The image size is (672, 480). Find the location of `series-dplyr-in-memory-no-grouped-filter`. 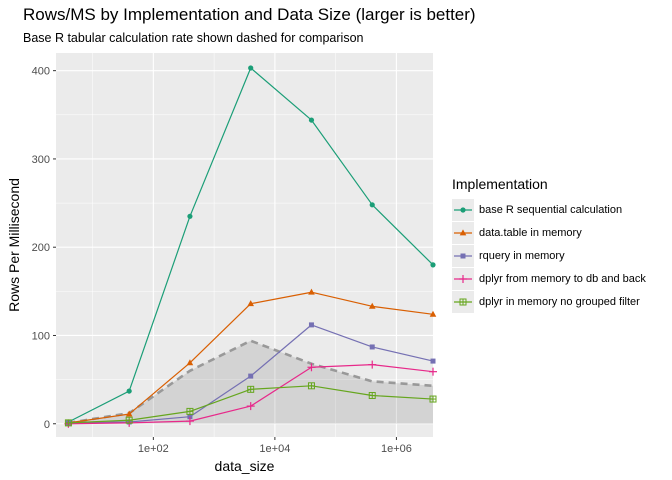

series-dplyr-in-memory-no-grouped-filter is located at coordinates (250, 404).